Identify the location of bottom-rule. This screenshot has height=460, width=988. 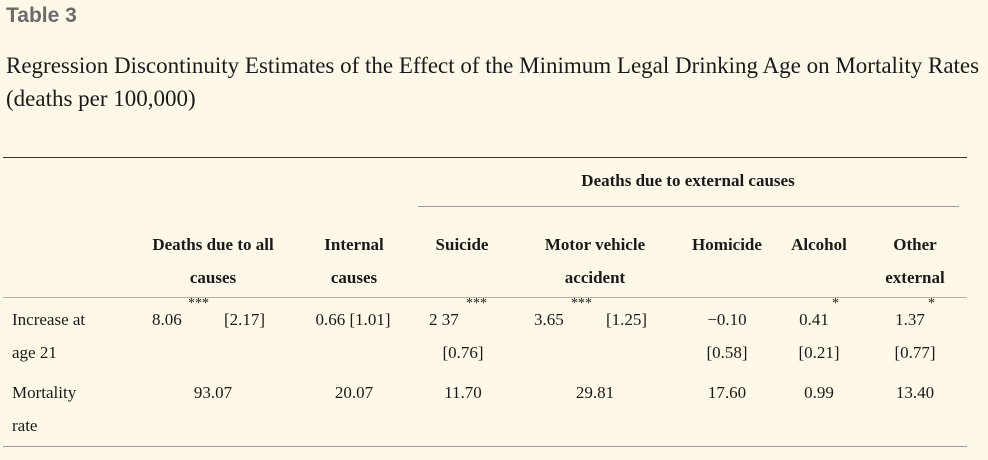
(485, 446).